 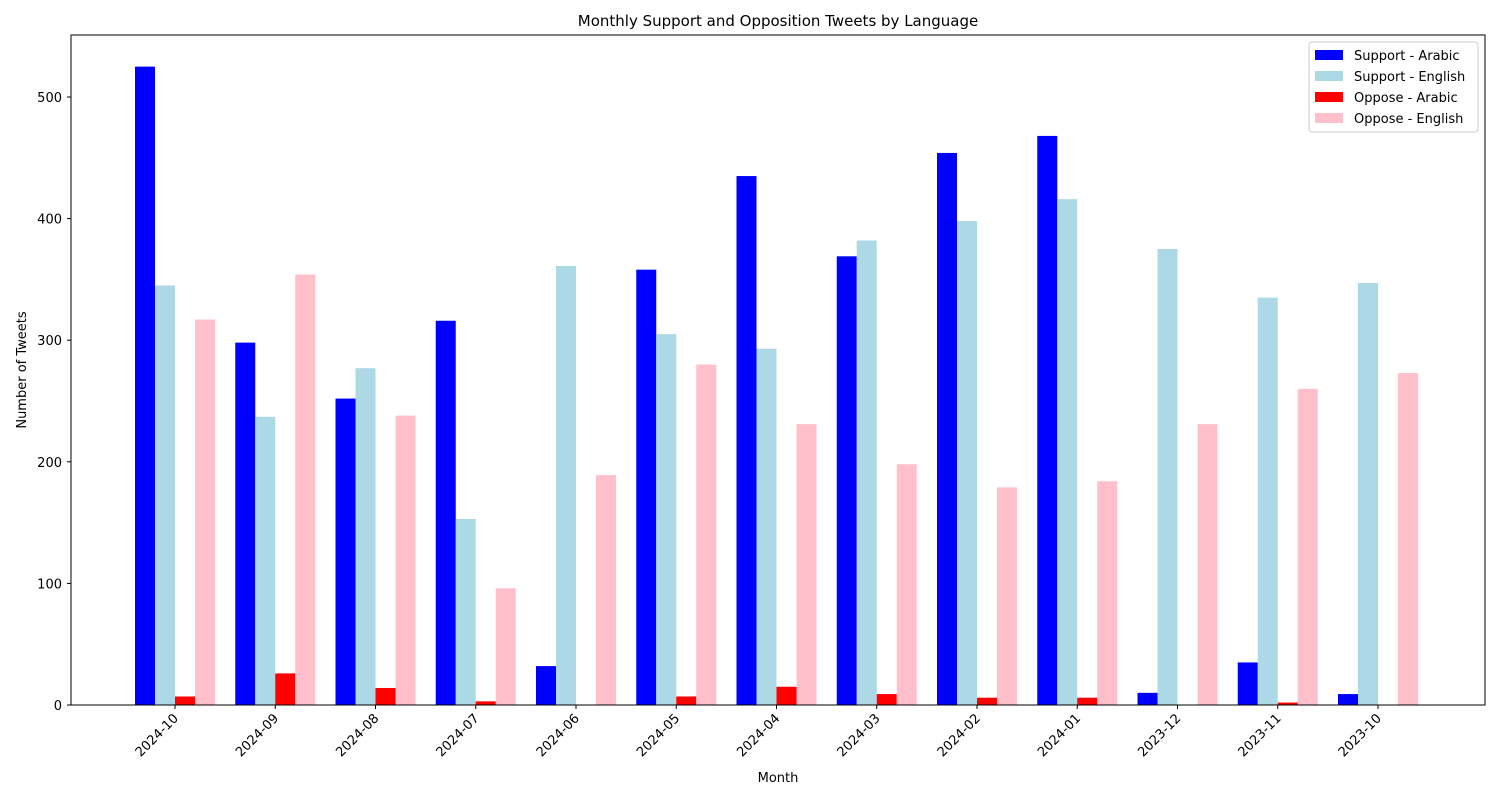 I want to click on legend-box, so click(x=1393, y=87).